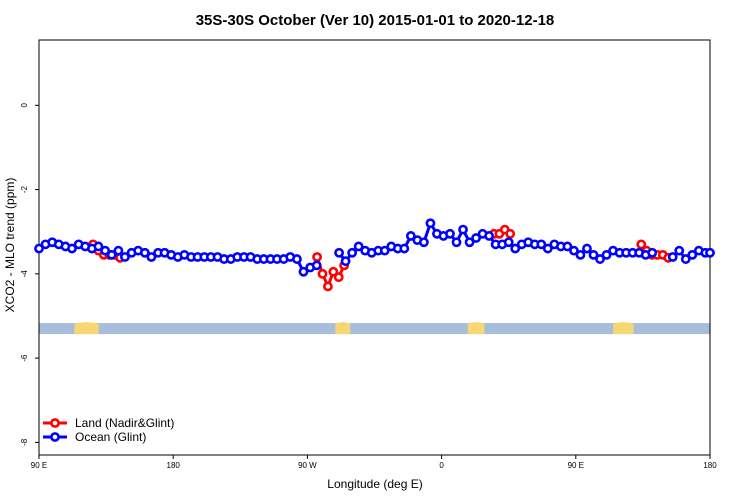  What do you see at coordinates (374, 247) in the screenshot?
I see `series-ocean` at bounding box center [374, 247].